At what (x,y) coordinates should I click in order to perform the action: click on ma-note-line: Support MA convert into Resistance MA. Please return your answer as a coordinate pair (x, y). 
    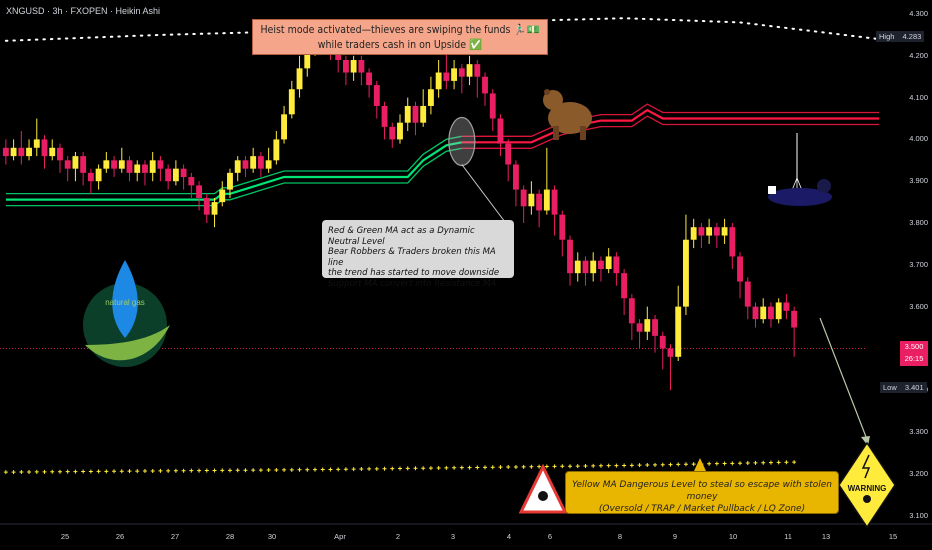
    Looking at the image, I should click on (412, 283).